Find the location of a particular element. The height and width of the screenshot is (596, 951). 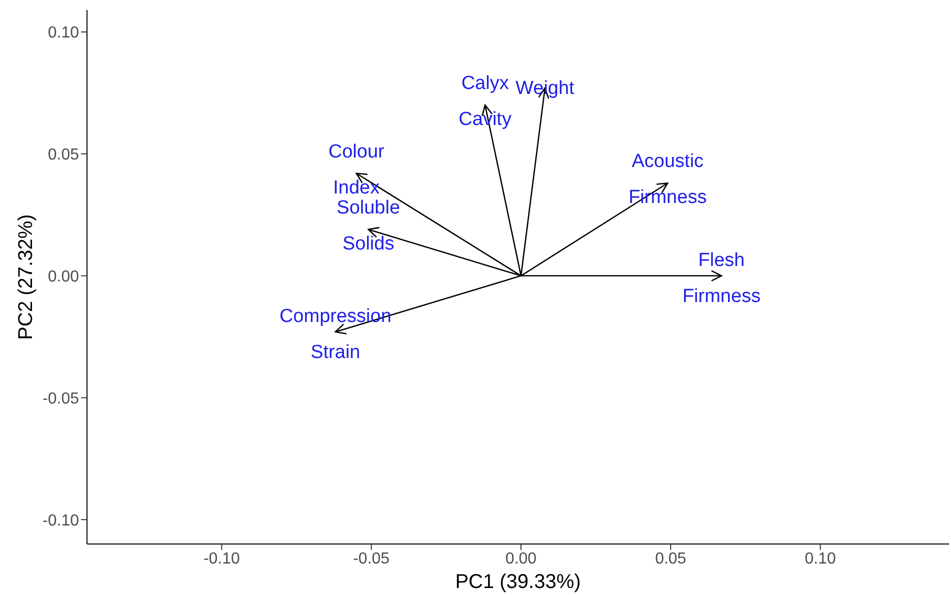

series-label: Colour Index is located at coordinates (357, 169).